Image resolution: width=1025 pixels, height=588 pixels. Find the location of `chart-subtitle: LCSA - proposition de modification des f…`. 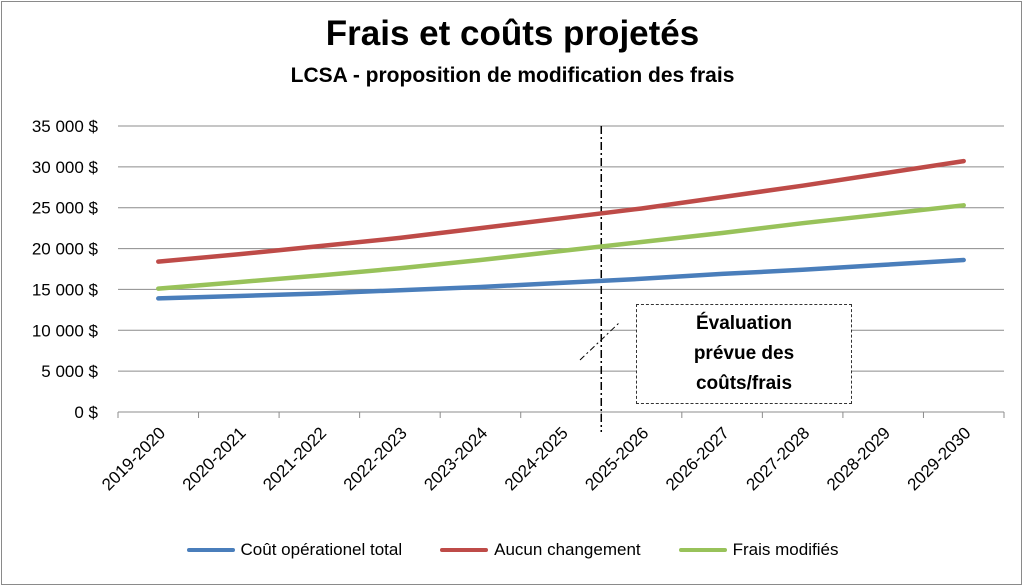

chart-subtitle: LCSA - proposition de modification des f… is located at coordinates (512, 75).